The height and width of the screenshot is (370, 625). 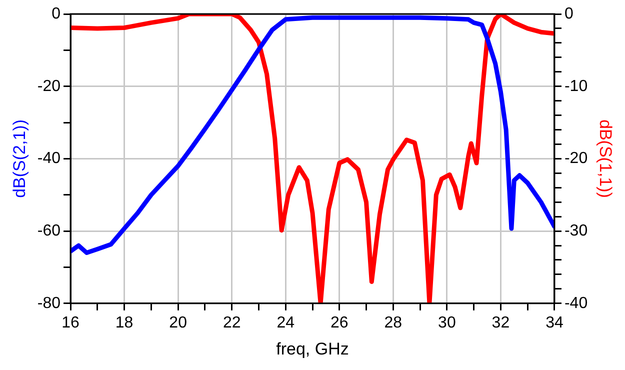 What do you see at coordinates (49, 303) in the screenshot?
I see `y-tick-label: -80` at bounding box center [49, 303].